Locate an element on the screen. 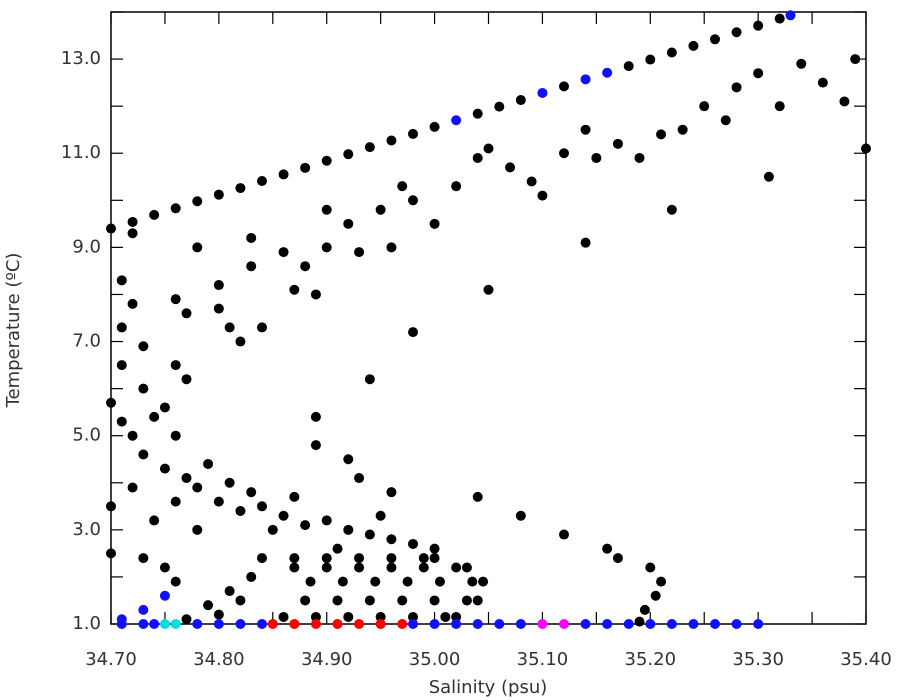  x-tick-label: 34.80 is located at coordinates (219, 659).